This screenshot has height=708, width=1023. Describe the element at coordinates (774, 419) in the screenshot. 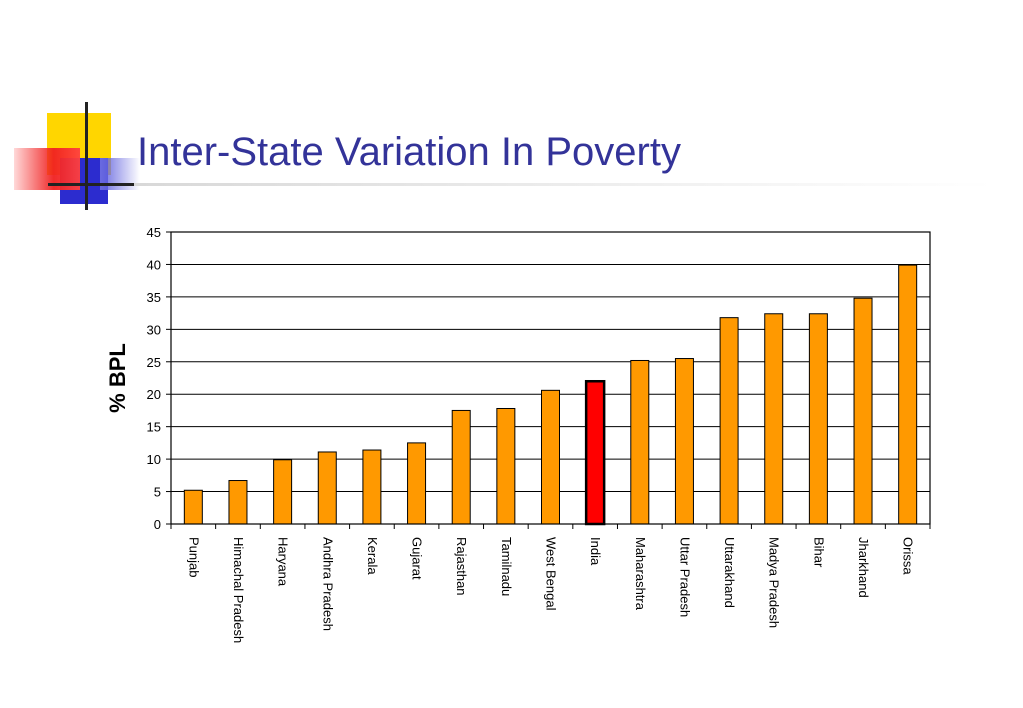

I see `bar-madya-pradesh` at that location.